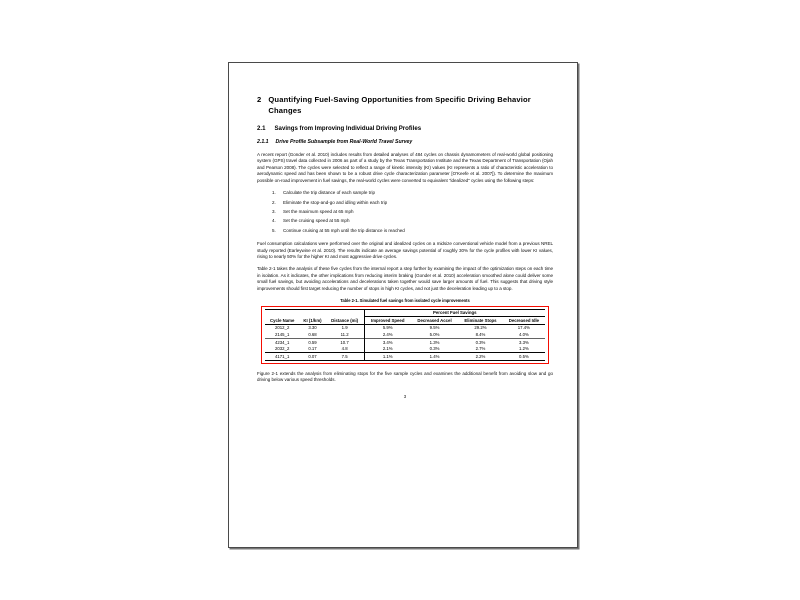  Describe the element at coordinates (405, 349) in the screenshot. I see `table-row: 2032_2 0.17 4.8 2.1% 0.3% 2.7% 1.2%` at that location.